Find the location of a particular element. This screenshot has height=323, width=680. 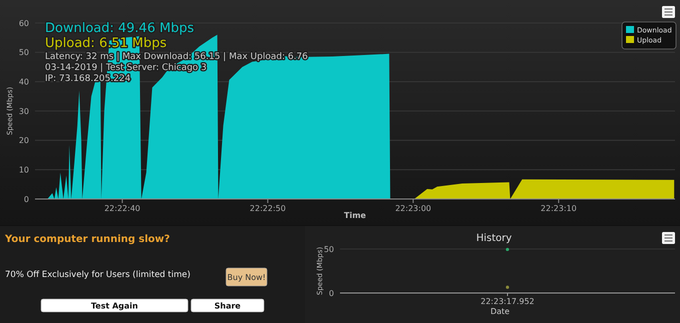

x-axis-title: Date is located at coordinates (500, 311).